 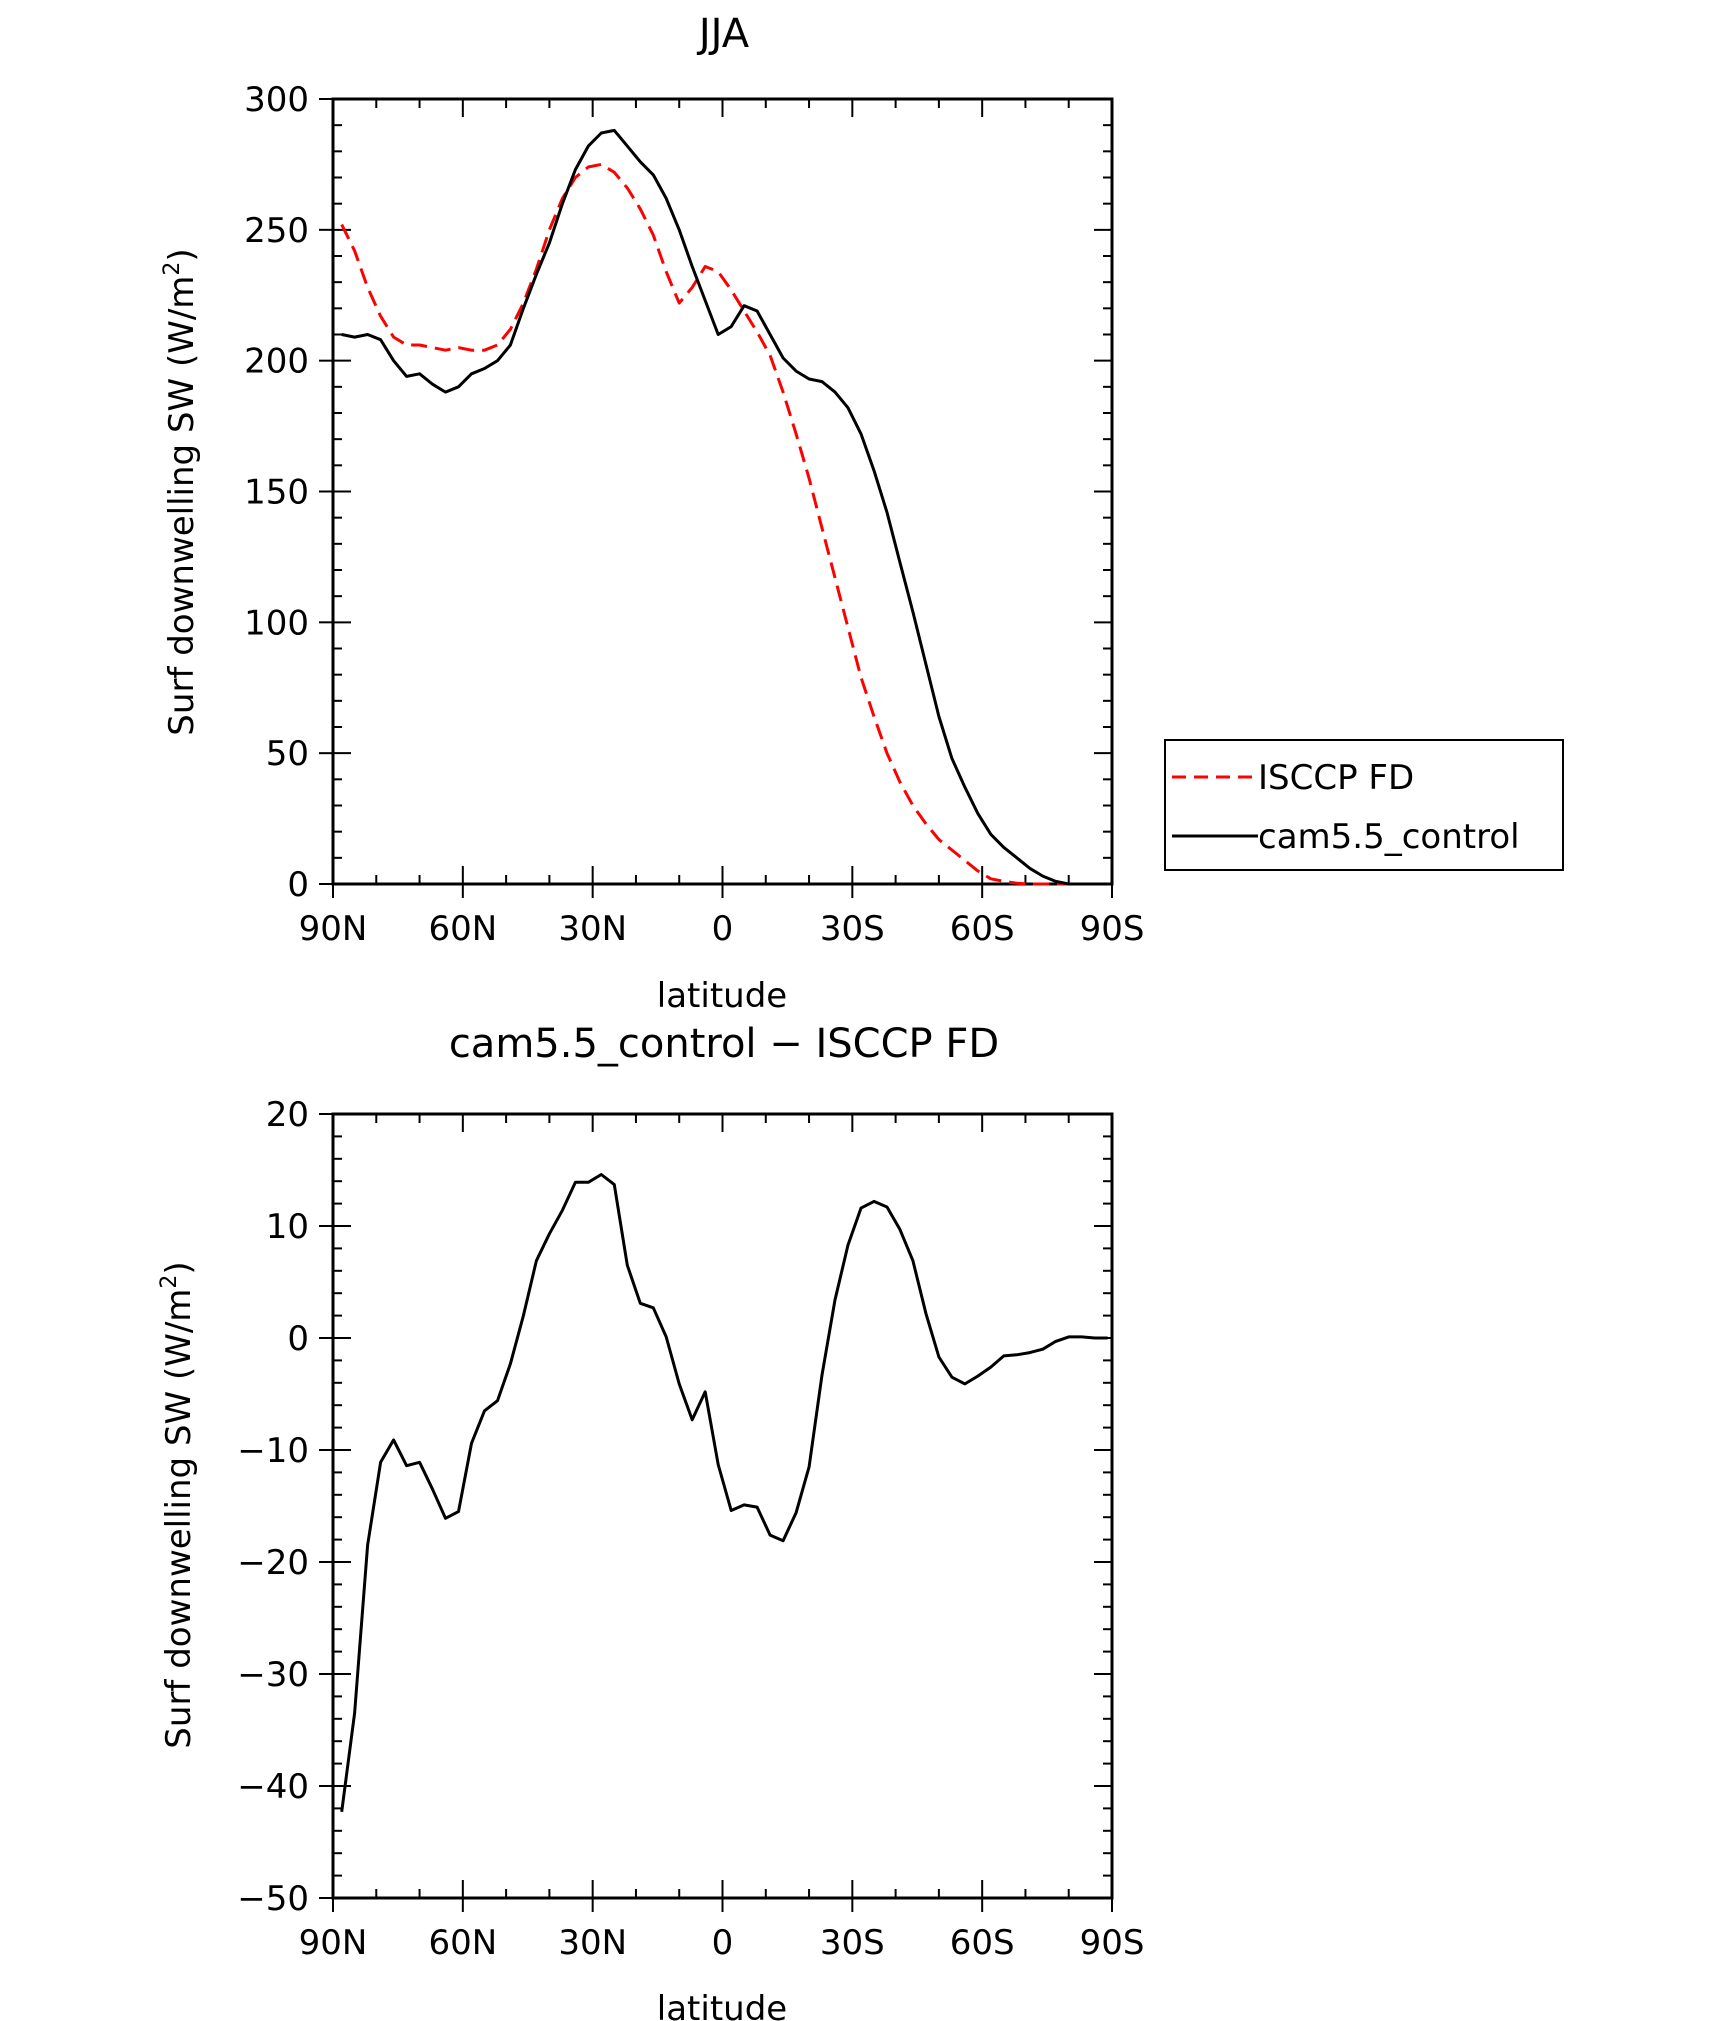 I want to click on bottom-y-tick-label: 20, so click(x=287, y=1115).